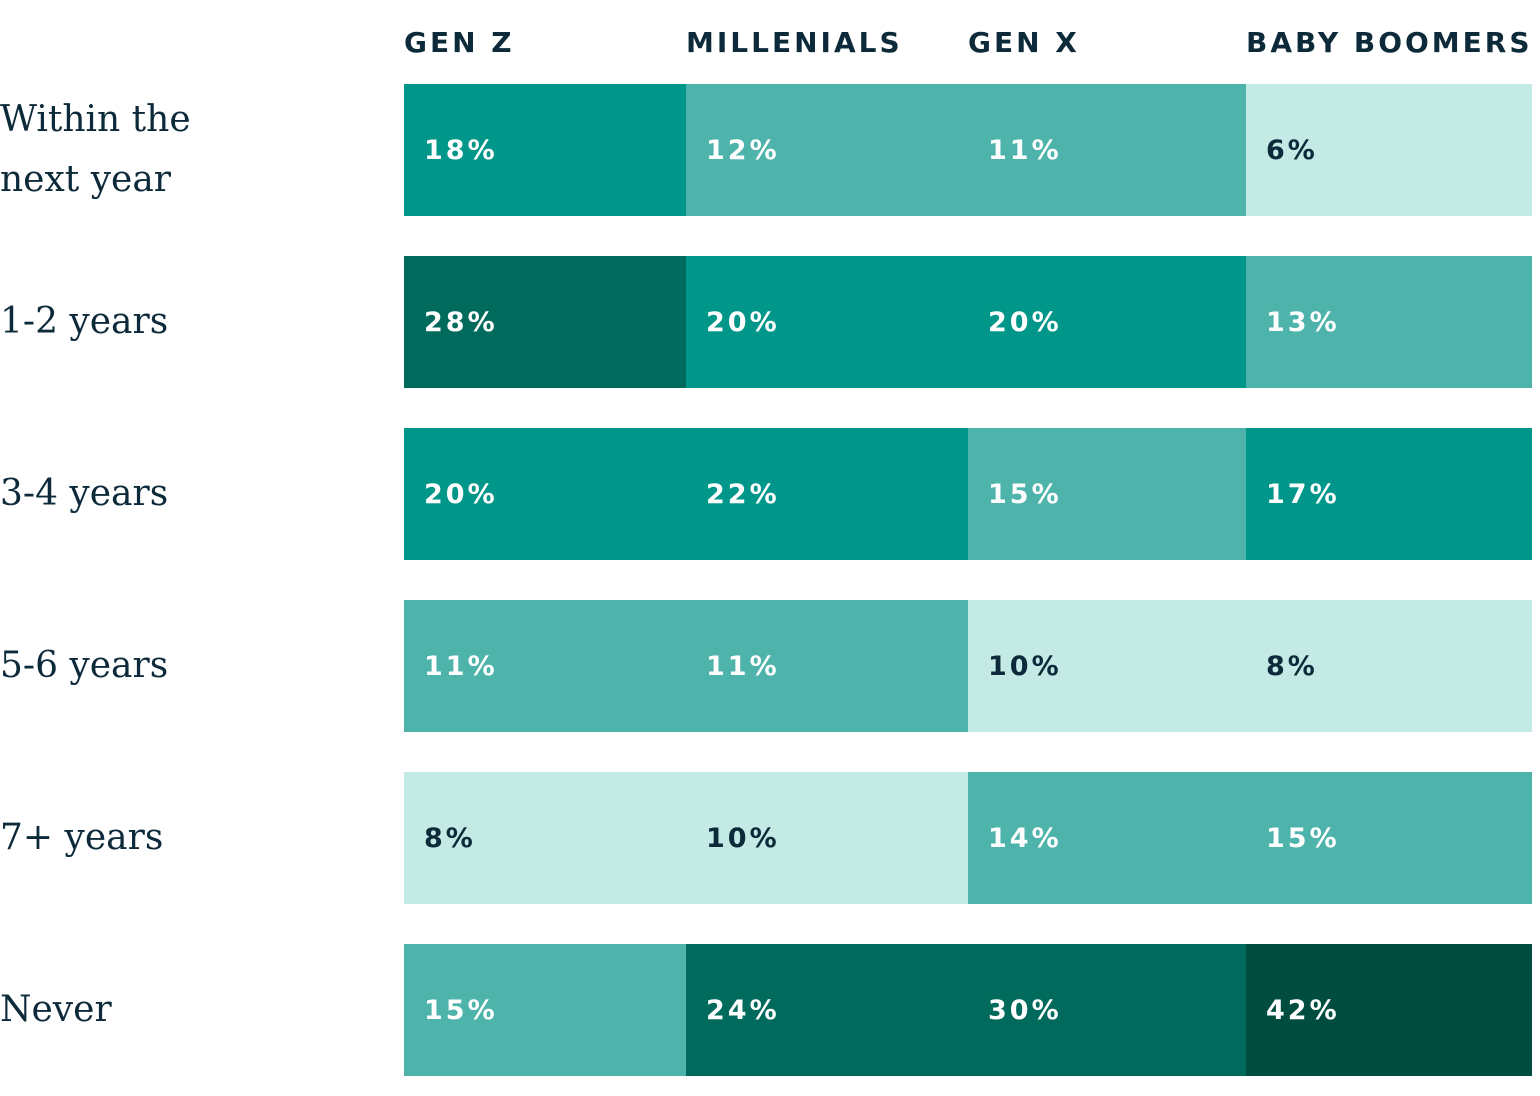 The height and width of the screenshot is (1096, 1540). Describe the element at coordinates (794, 42) in the screenshot. I see `column-header: MILLENIALS` at that location.